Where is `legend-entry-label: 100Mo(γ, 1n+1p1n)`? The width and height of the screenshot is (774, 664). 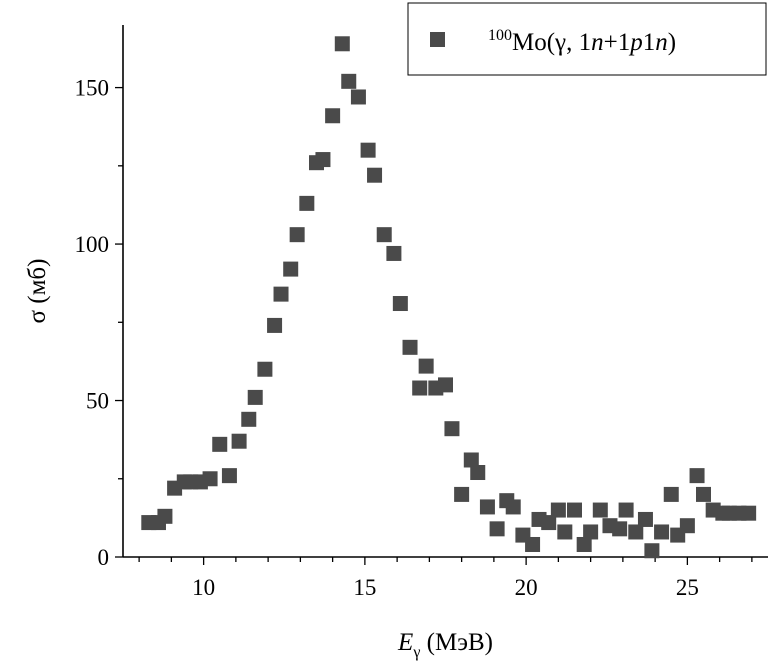
legend-entry-label: 100Mo(γ, 1n+1p1n) is located at coordinates (582, 41).